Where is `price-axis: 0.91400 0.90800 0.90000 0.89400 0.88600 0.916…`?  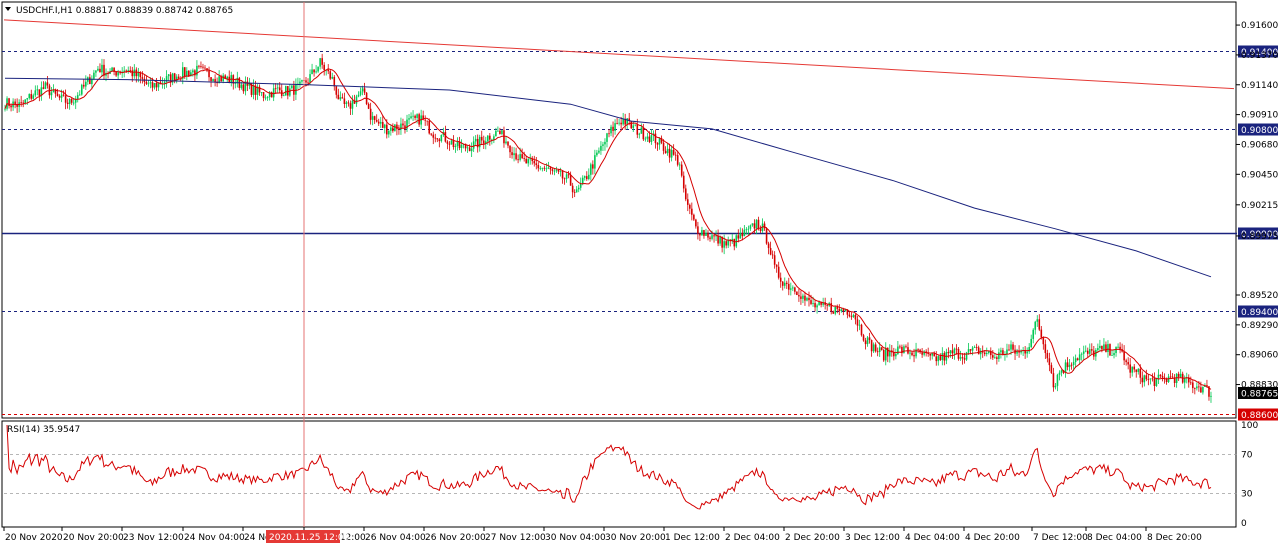
price-axis: 0.91400 0.90800 0.90000 0.89400 0.88600 0.916… is located at coordinates (1257, 221).